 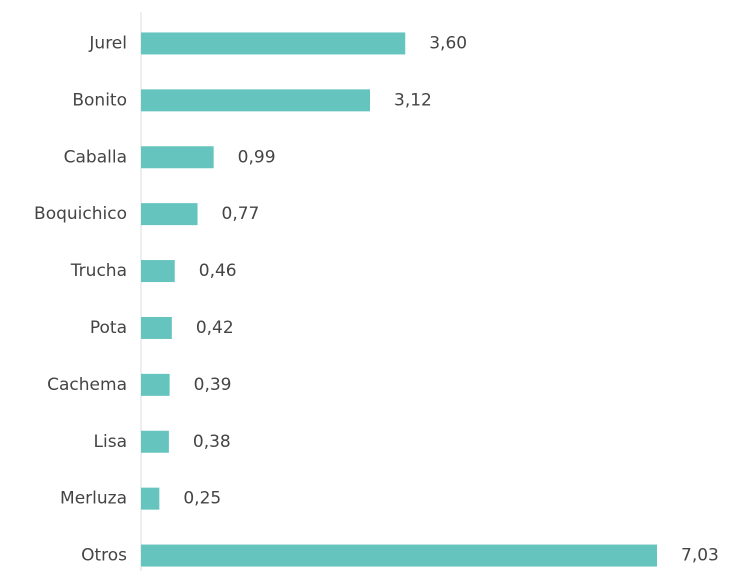 I want to click on value-label: 7,03, so click(x=700, y=556).